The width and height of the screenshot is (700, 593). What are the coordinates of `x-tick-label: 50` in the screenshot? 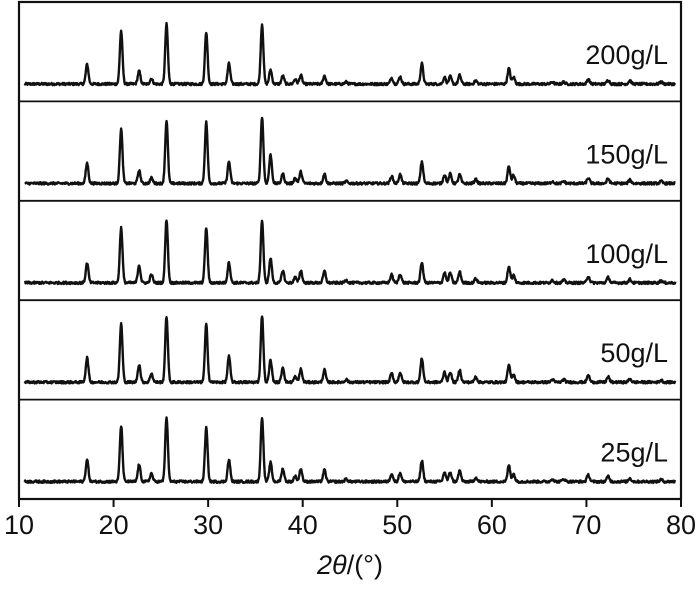 It's located at (397, 525).